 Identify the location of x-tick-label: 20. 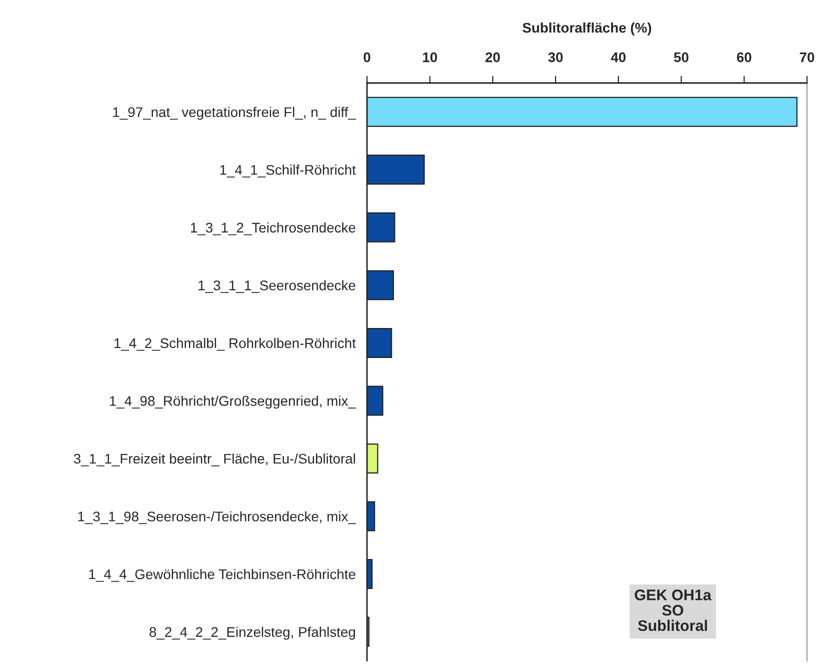
(492, 57).